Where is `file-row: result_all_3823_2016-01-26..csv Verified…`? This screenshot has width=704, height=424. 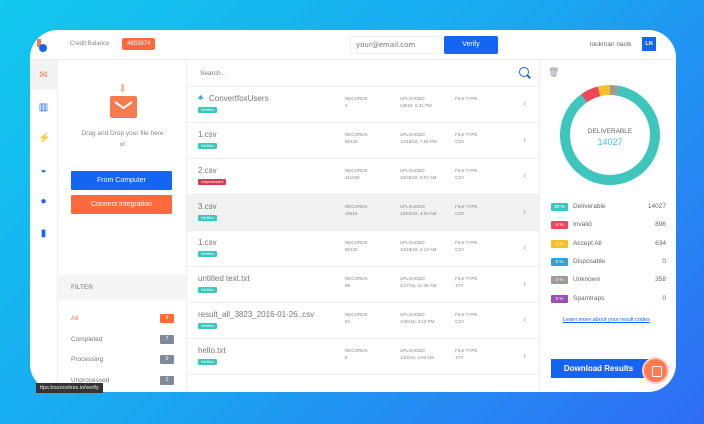
file-row: result_all_3823_2016-01-26..csv Verified… is located at coordinates (363, 321).